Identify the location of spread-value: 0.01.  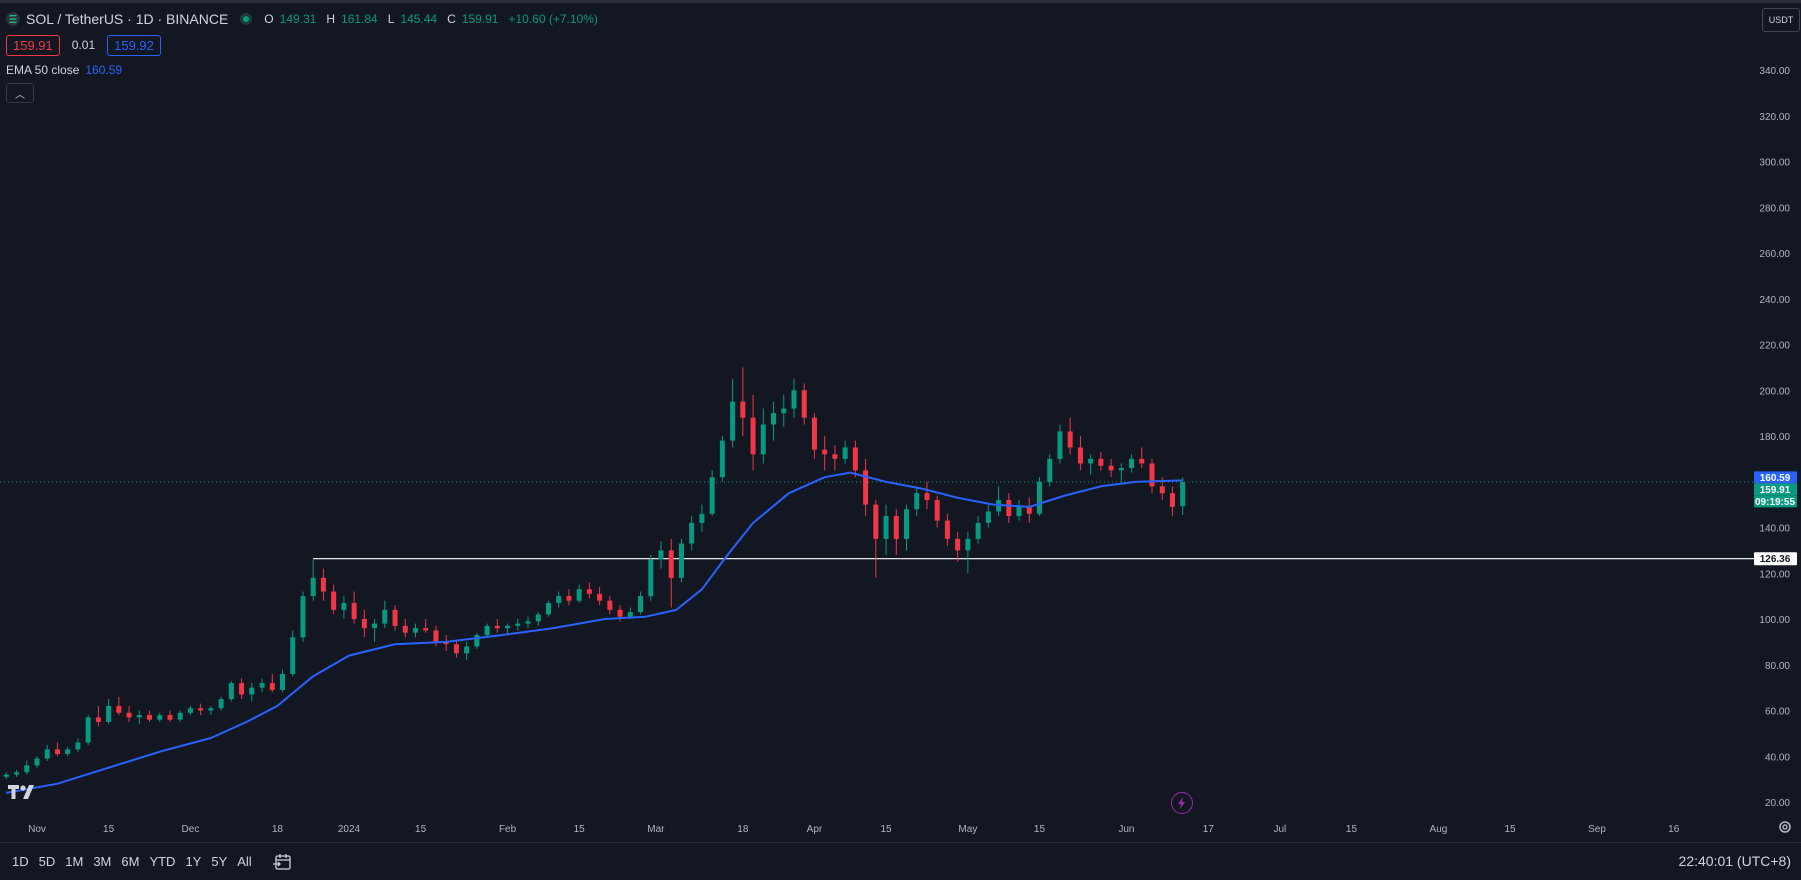
(83, 45).